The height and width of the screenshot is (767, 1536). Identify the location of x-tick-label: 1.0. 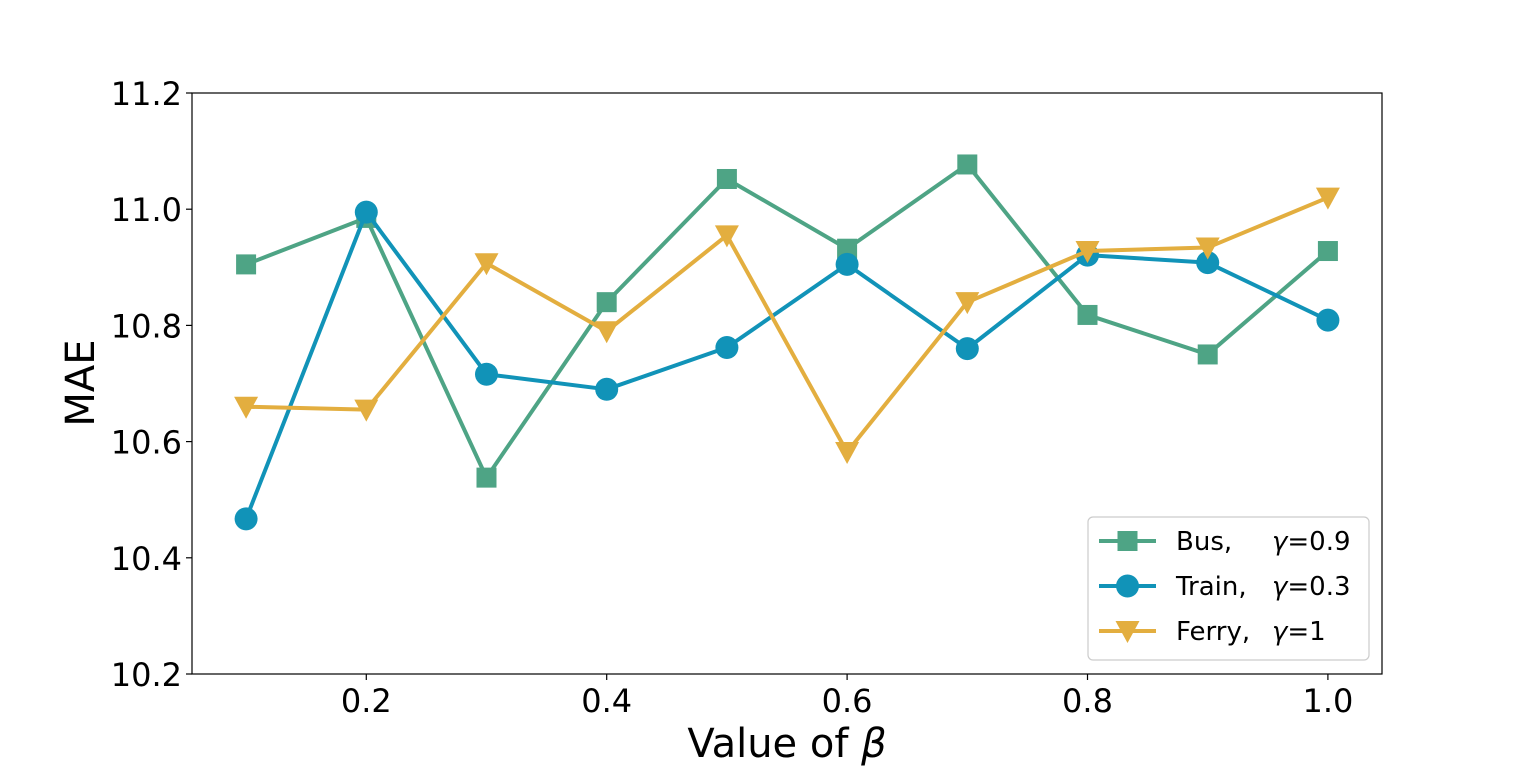
(1327, 701).